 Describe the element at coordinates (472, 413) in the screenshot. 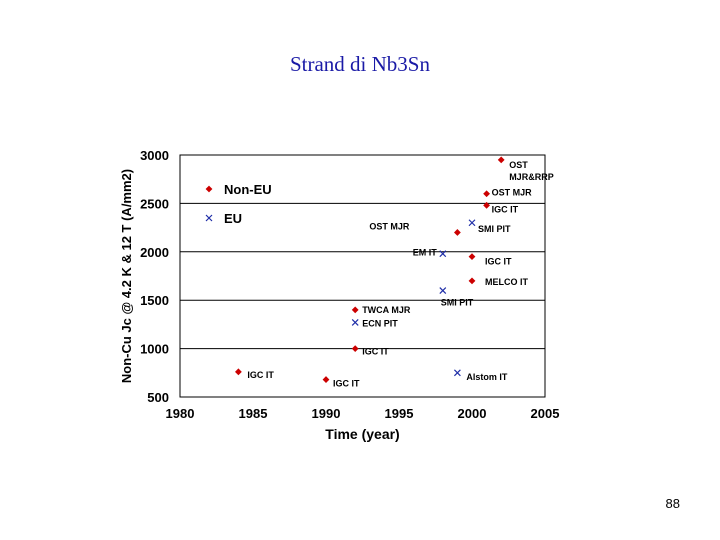

I see `x-tick-label: 2000` at that location.